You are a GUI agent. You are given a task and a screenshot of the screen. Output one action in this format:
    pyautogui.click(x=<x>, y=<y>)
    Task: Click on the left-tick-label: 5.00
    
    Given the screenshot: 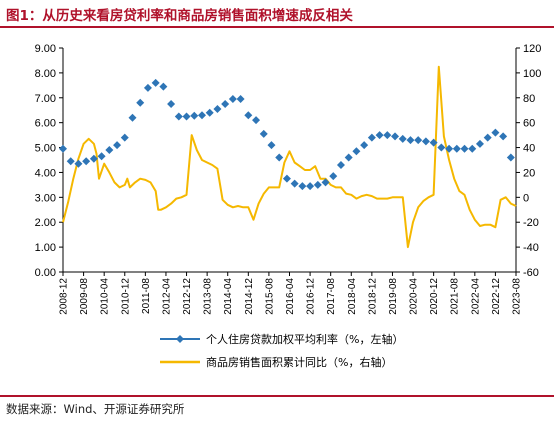 What is the action you would take?
    pyautogui.click(x=45, y=149)
    